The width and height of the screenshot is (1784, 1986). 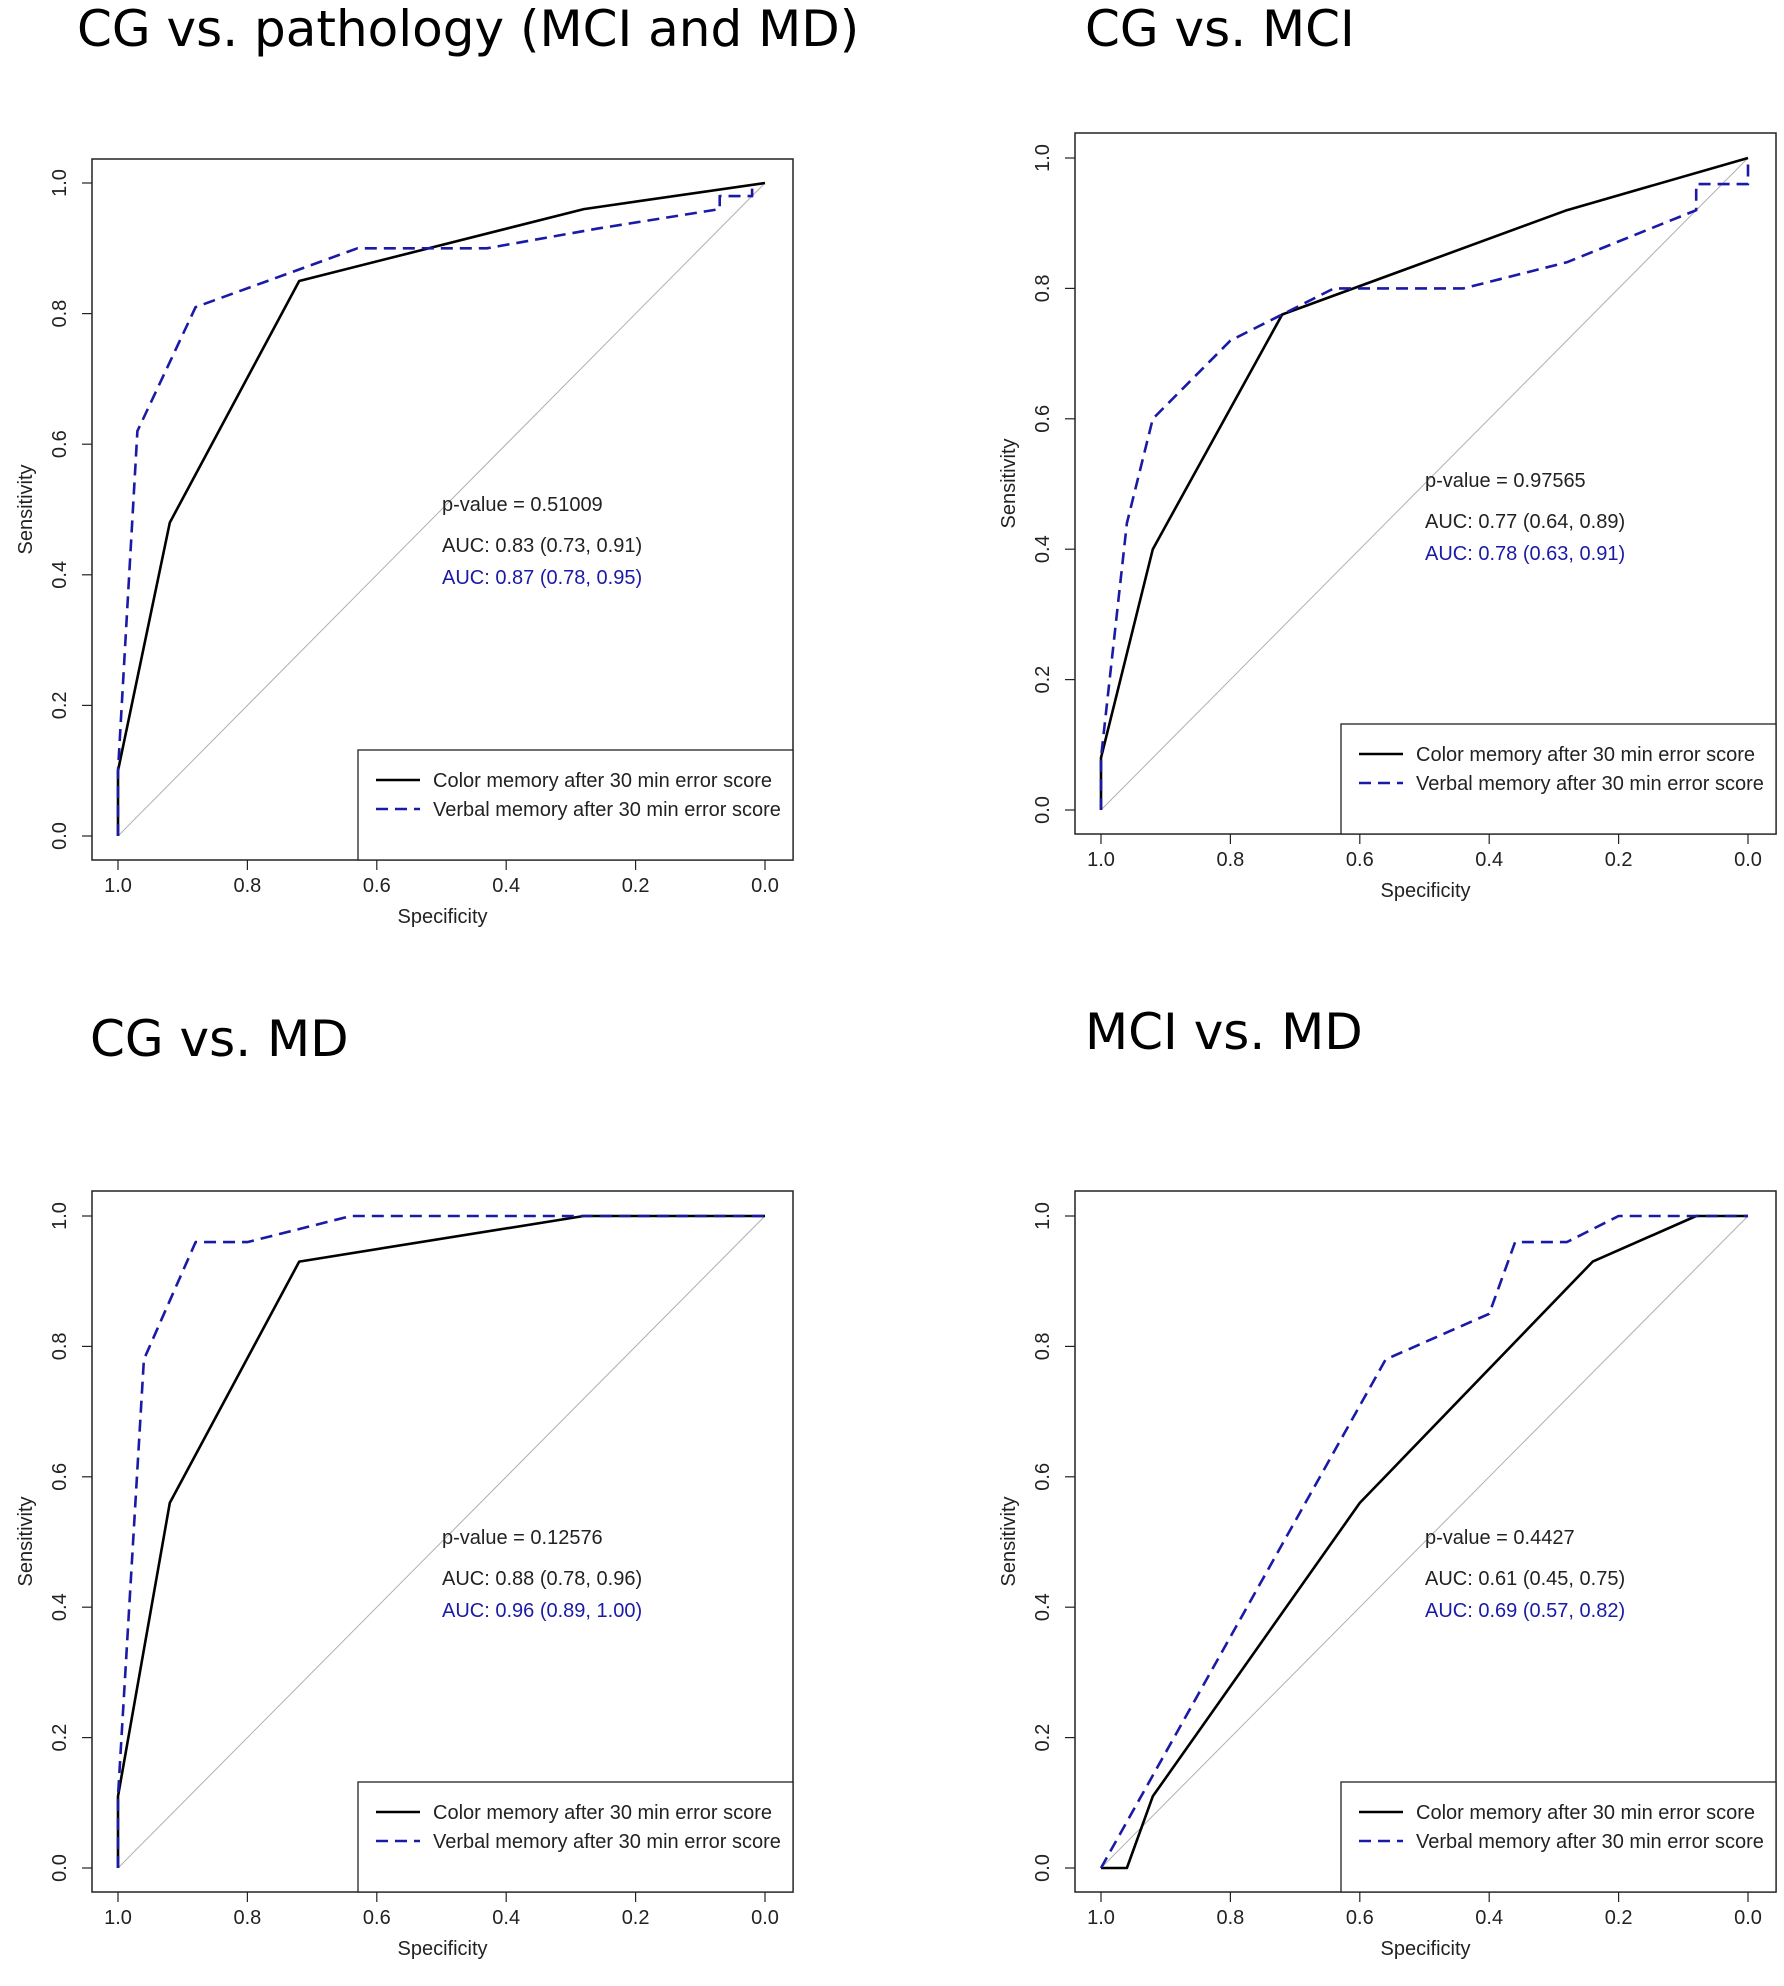 I want to click on auc-color-memory-text: AUC: 0.77 (0.64, 0.89), so click(x=1525, y=522).